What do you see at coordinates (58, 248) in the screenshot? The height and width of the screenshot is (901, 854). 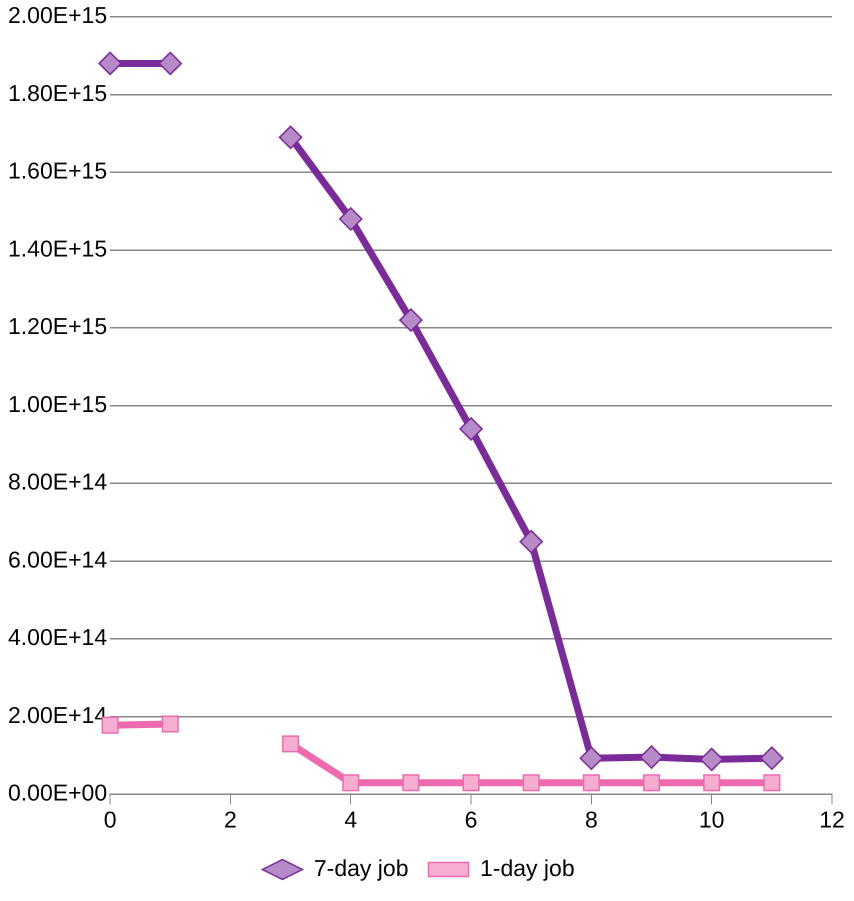 I see `y-tick-label: 1.40E+15` at bounding box center [58, 248].